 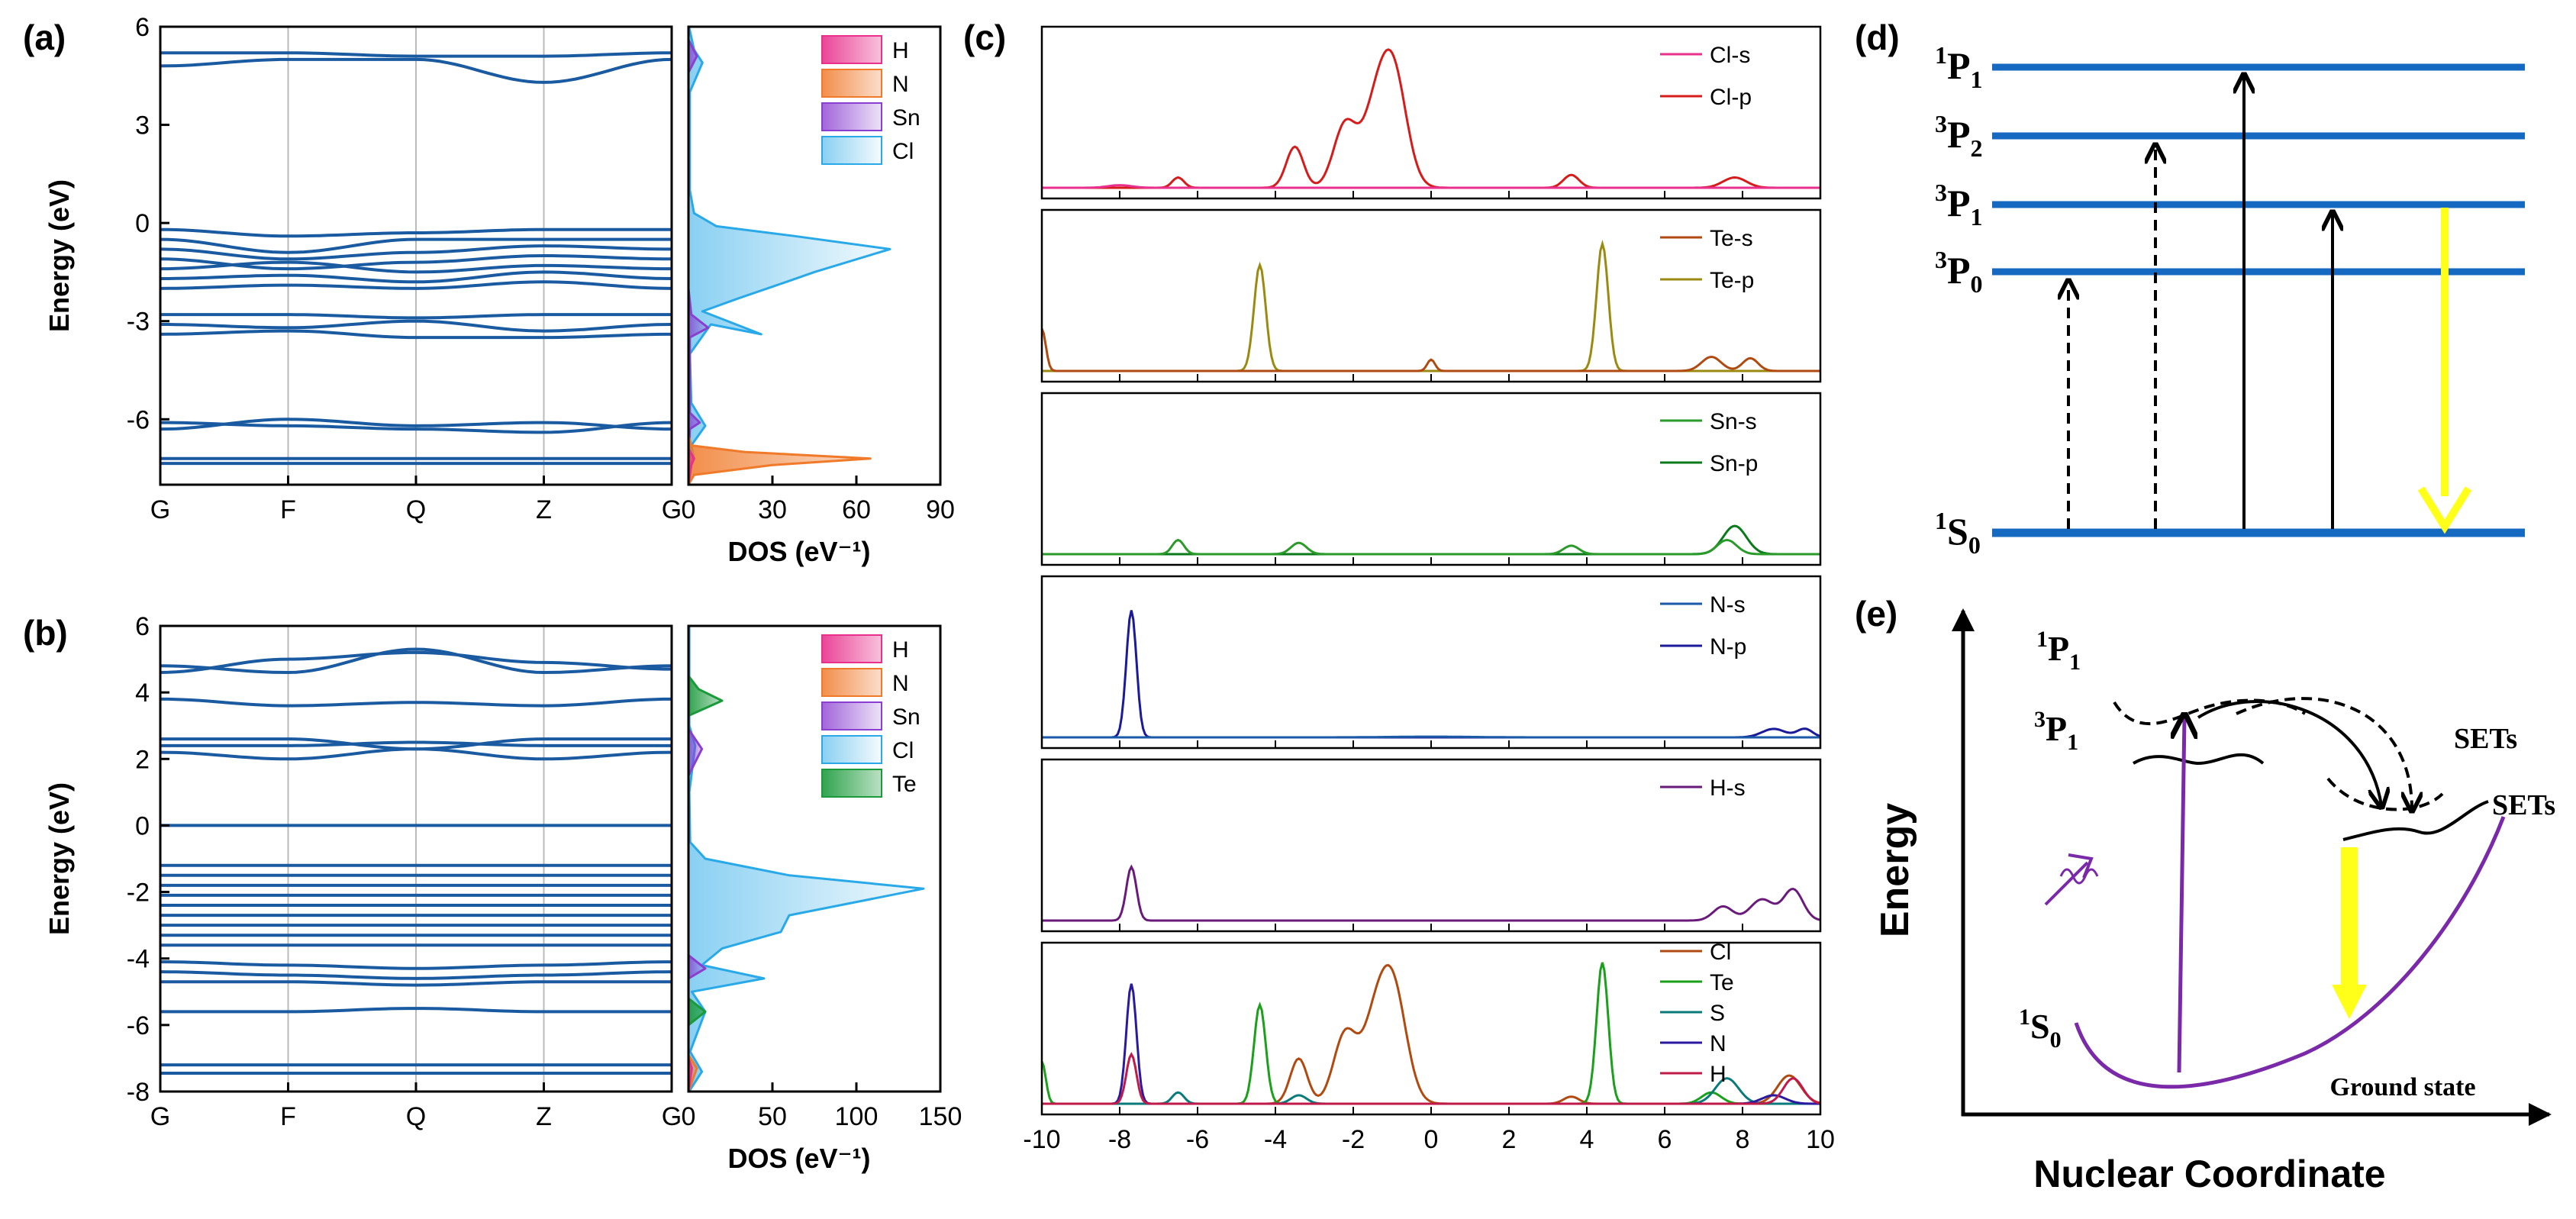 What do you see at coordinates (1119, 1139) in the screenshot?
I see `x-tick-label: -8` at bounding box center [1119, 1139].